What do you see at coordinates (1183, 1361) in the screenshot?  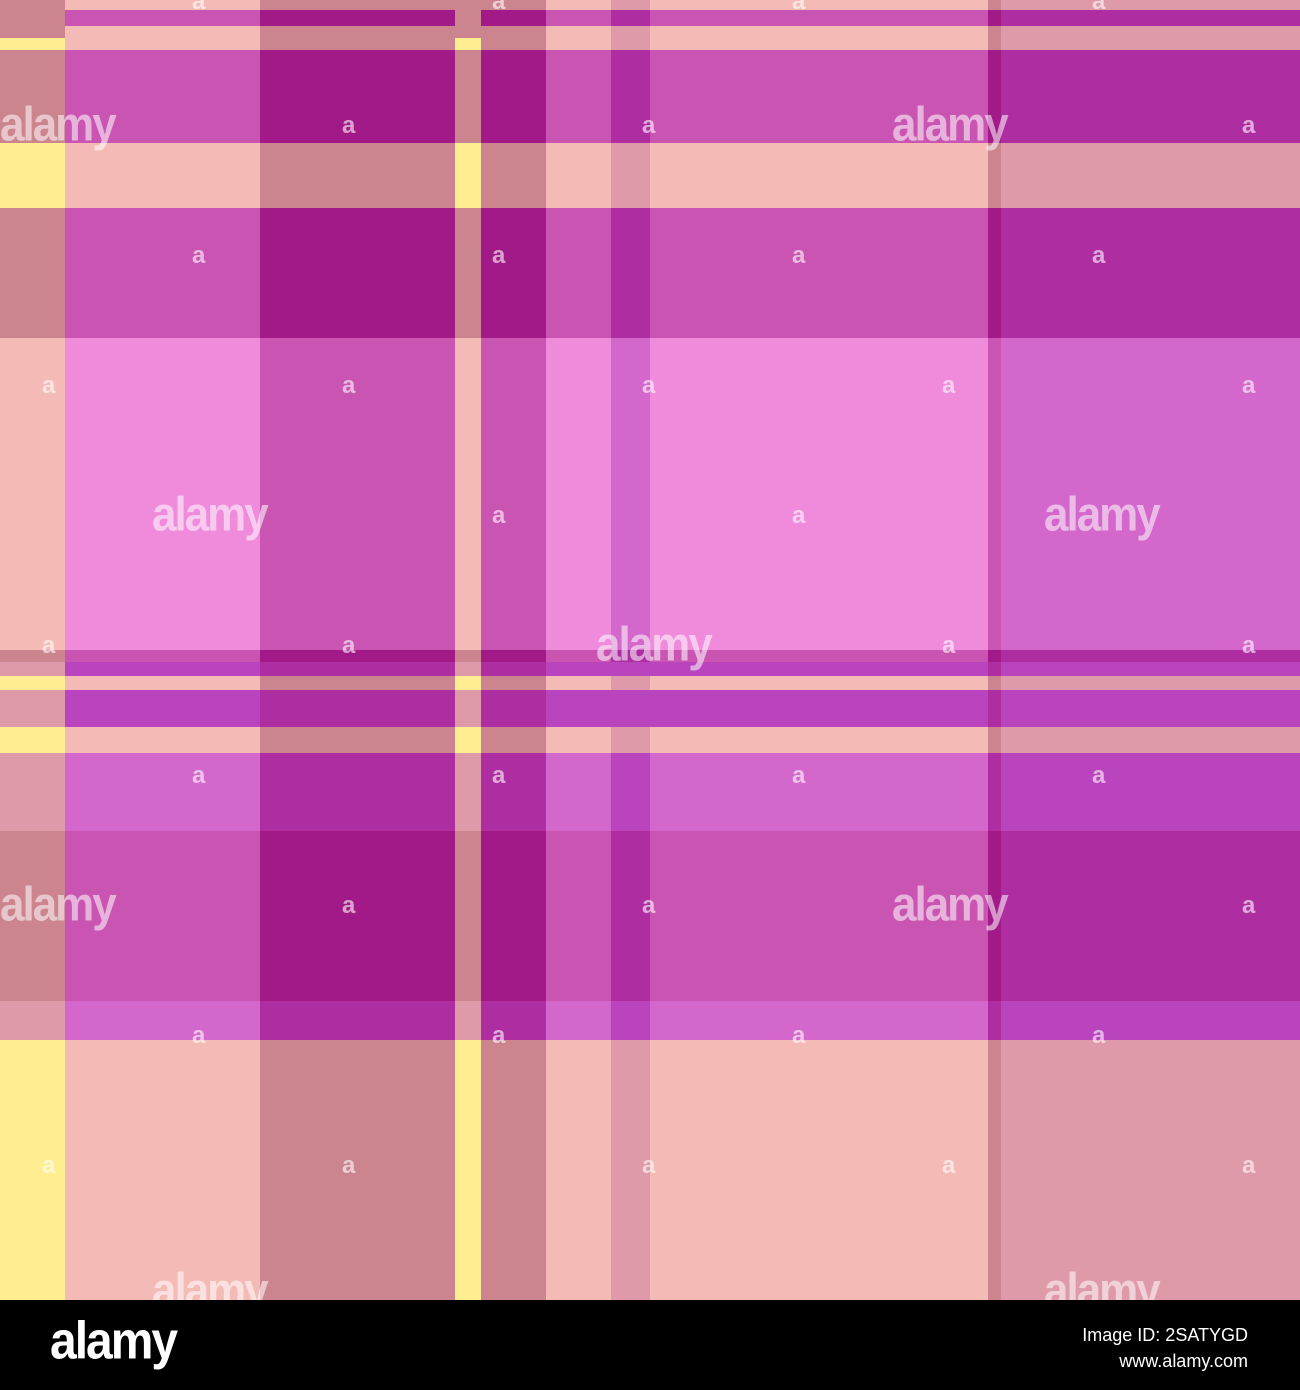 I see `site-url: www.alamy.com` at bounding box center [1183, 1361].